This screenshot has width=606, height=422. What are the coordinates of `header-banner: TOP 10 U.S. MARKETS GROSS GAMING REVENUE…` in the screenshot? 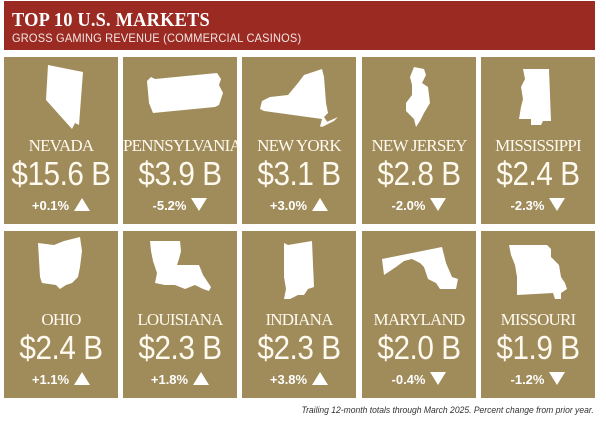 It's located at (299, 25).